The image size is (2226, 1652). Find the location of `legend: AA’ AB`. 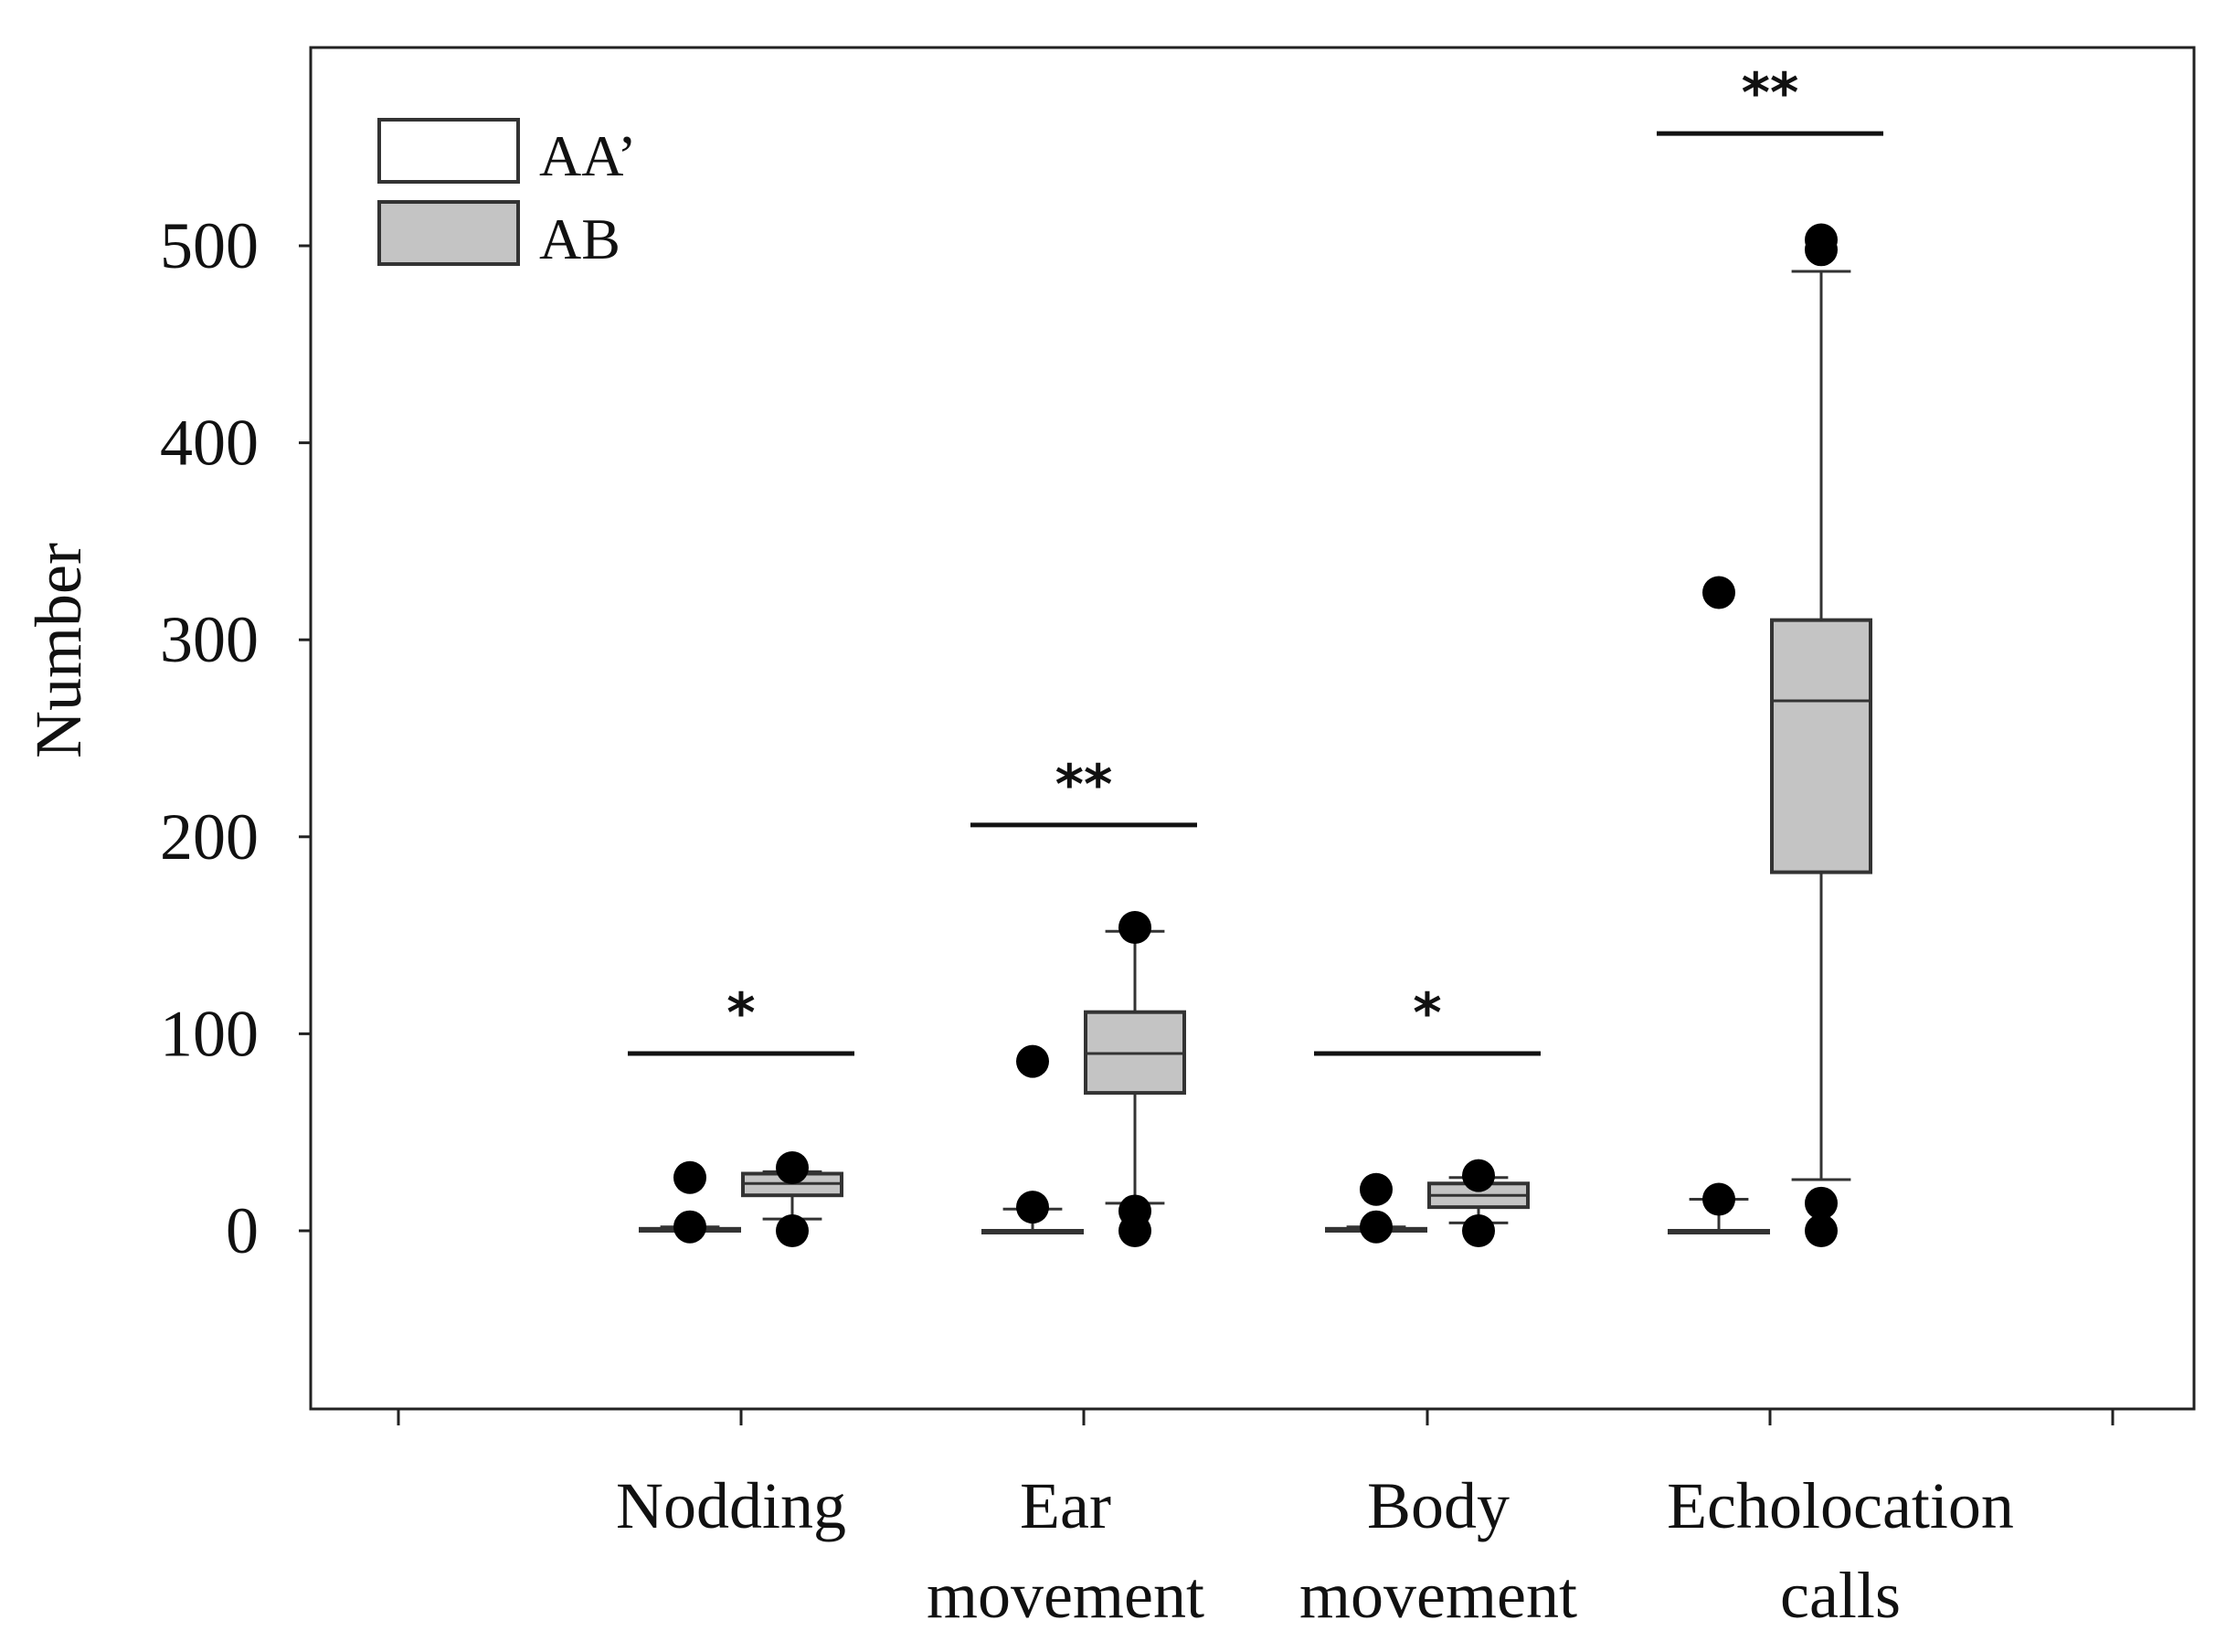

legend: AA’ AB is located at coordinates (507, 195).